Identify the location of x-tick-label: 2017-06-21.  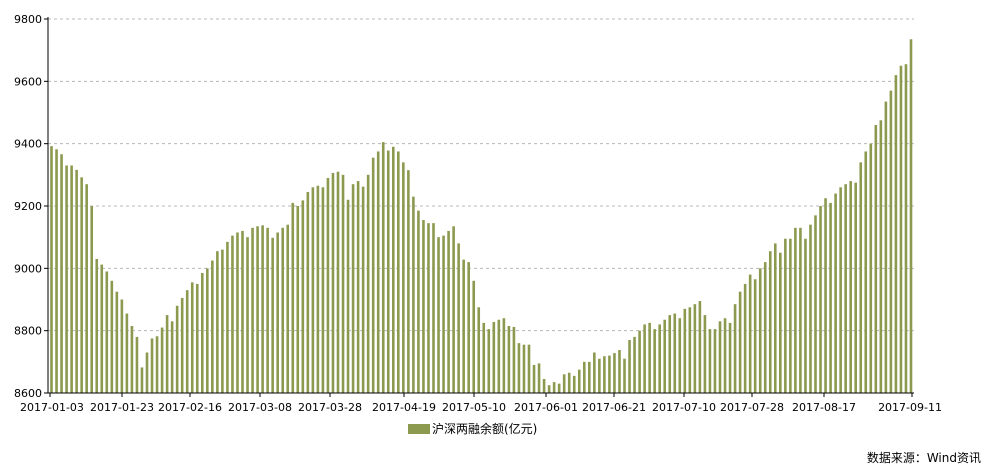
(614, 407).